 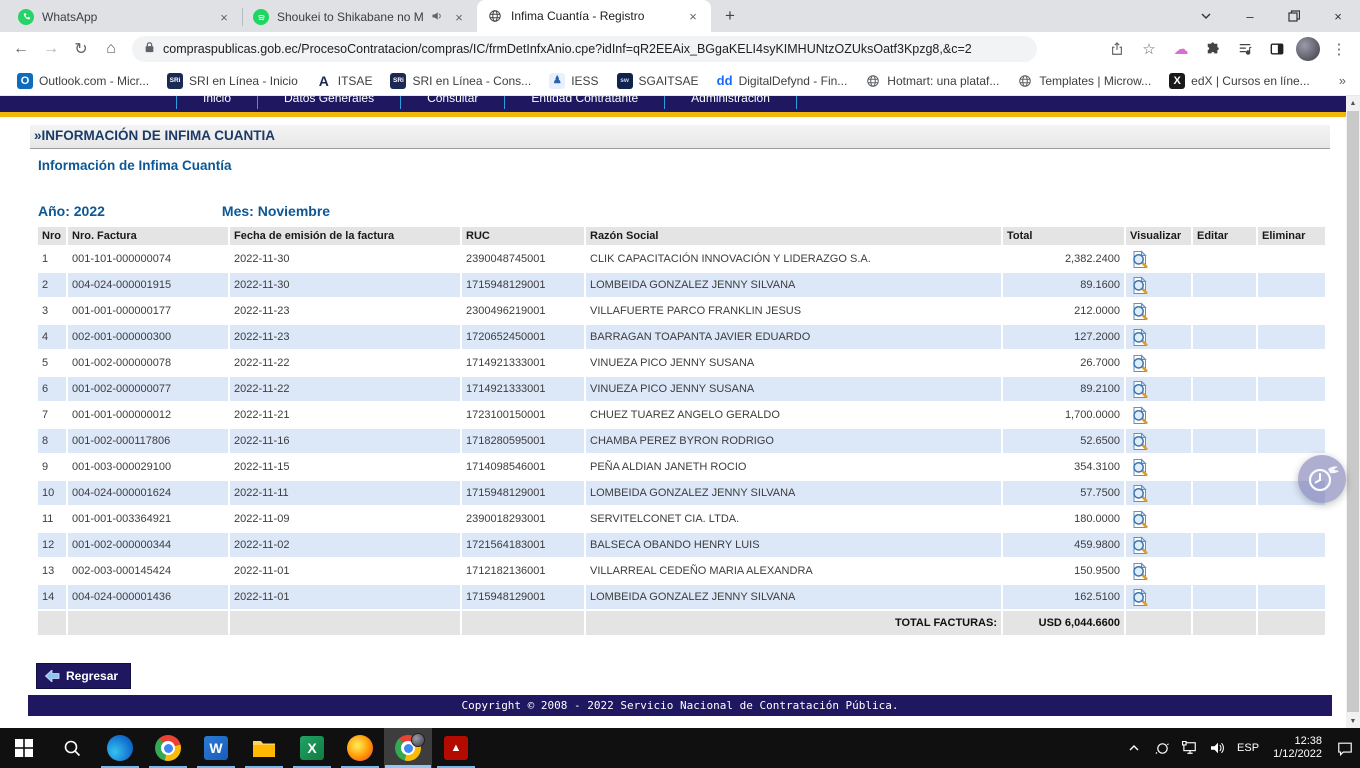 What do you see at coordinates (84, 676) in the screenshot?
I see `regresar-button: Regresar` at bounding box center [84, 676].